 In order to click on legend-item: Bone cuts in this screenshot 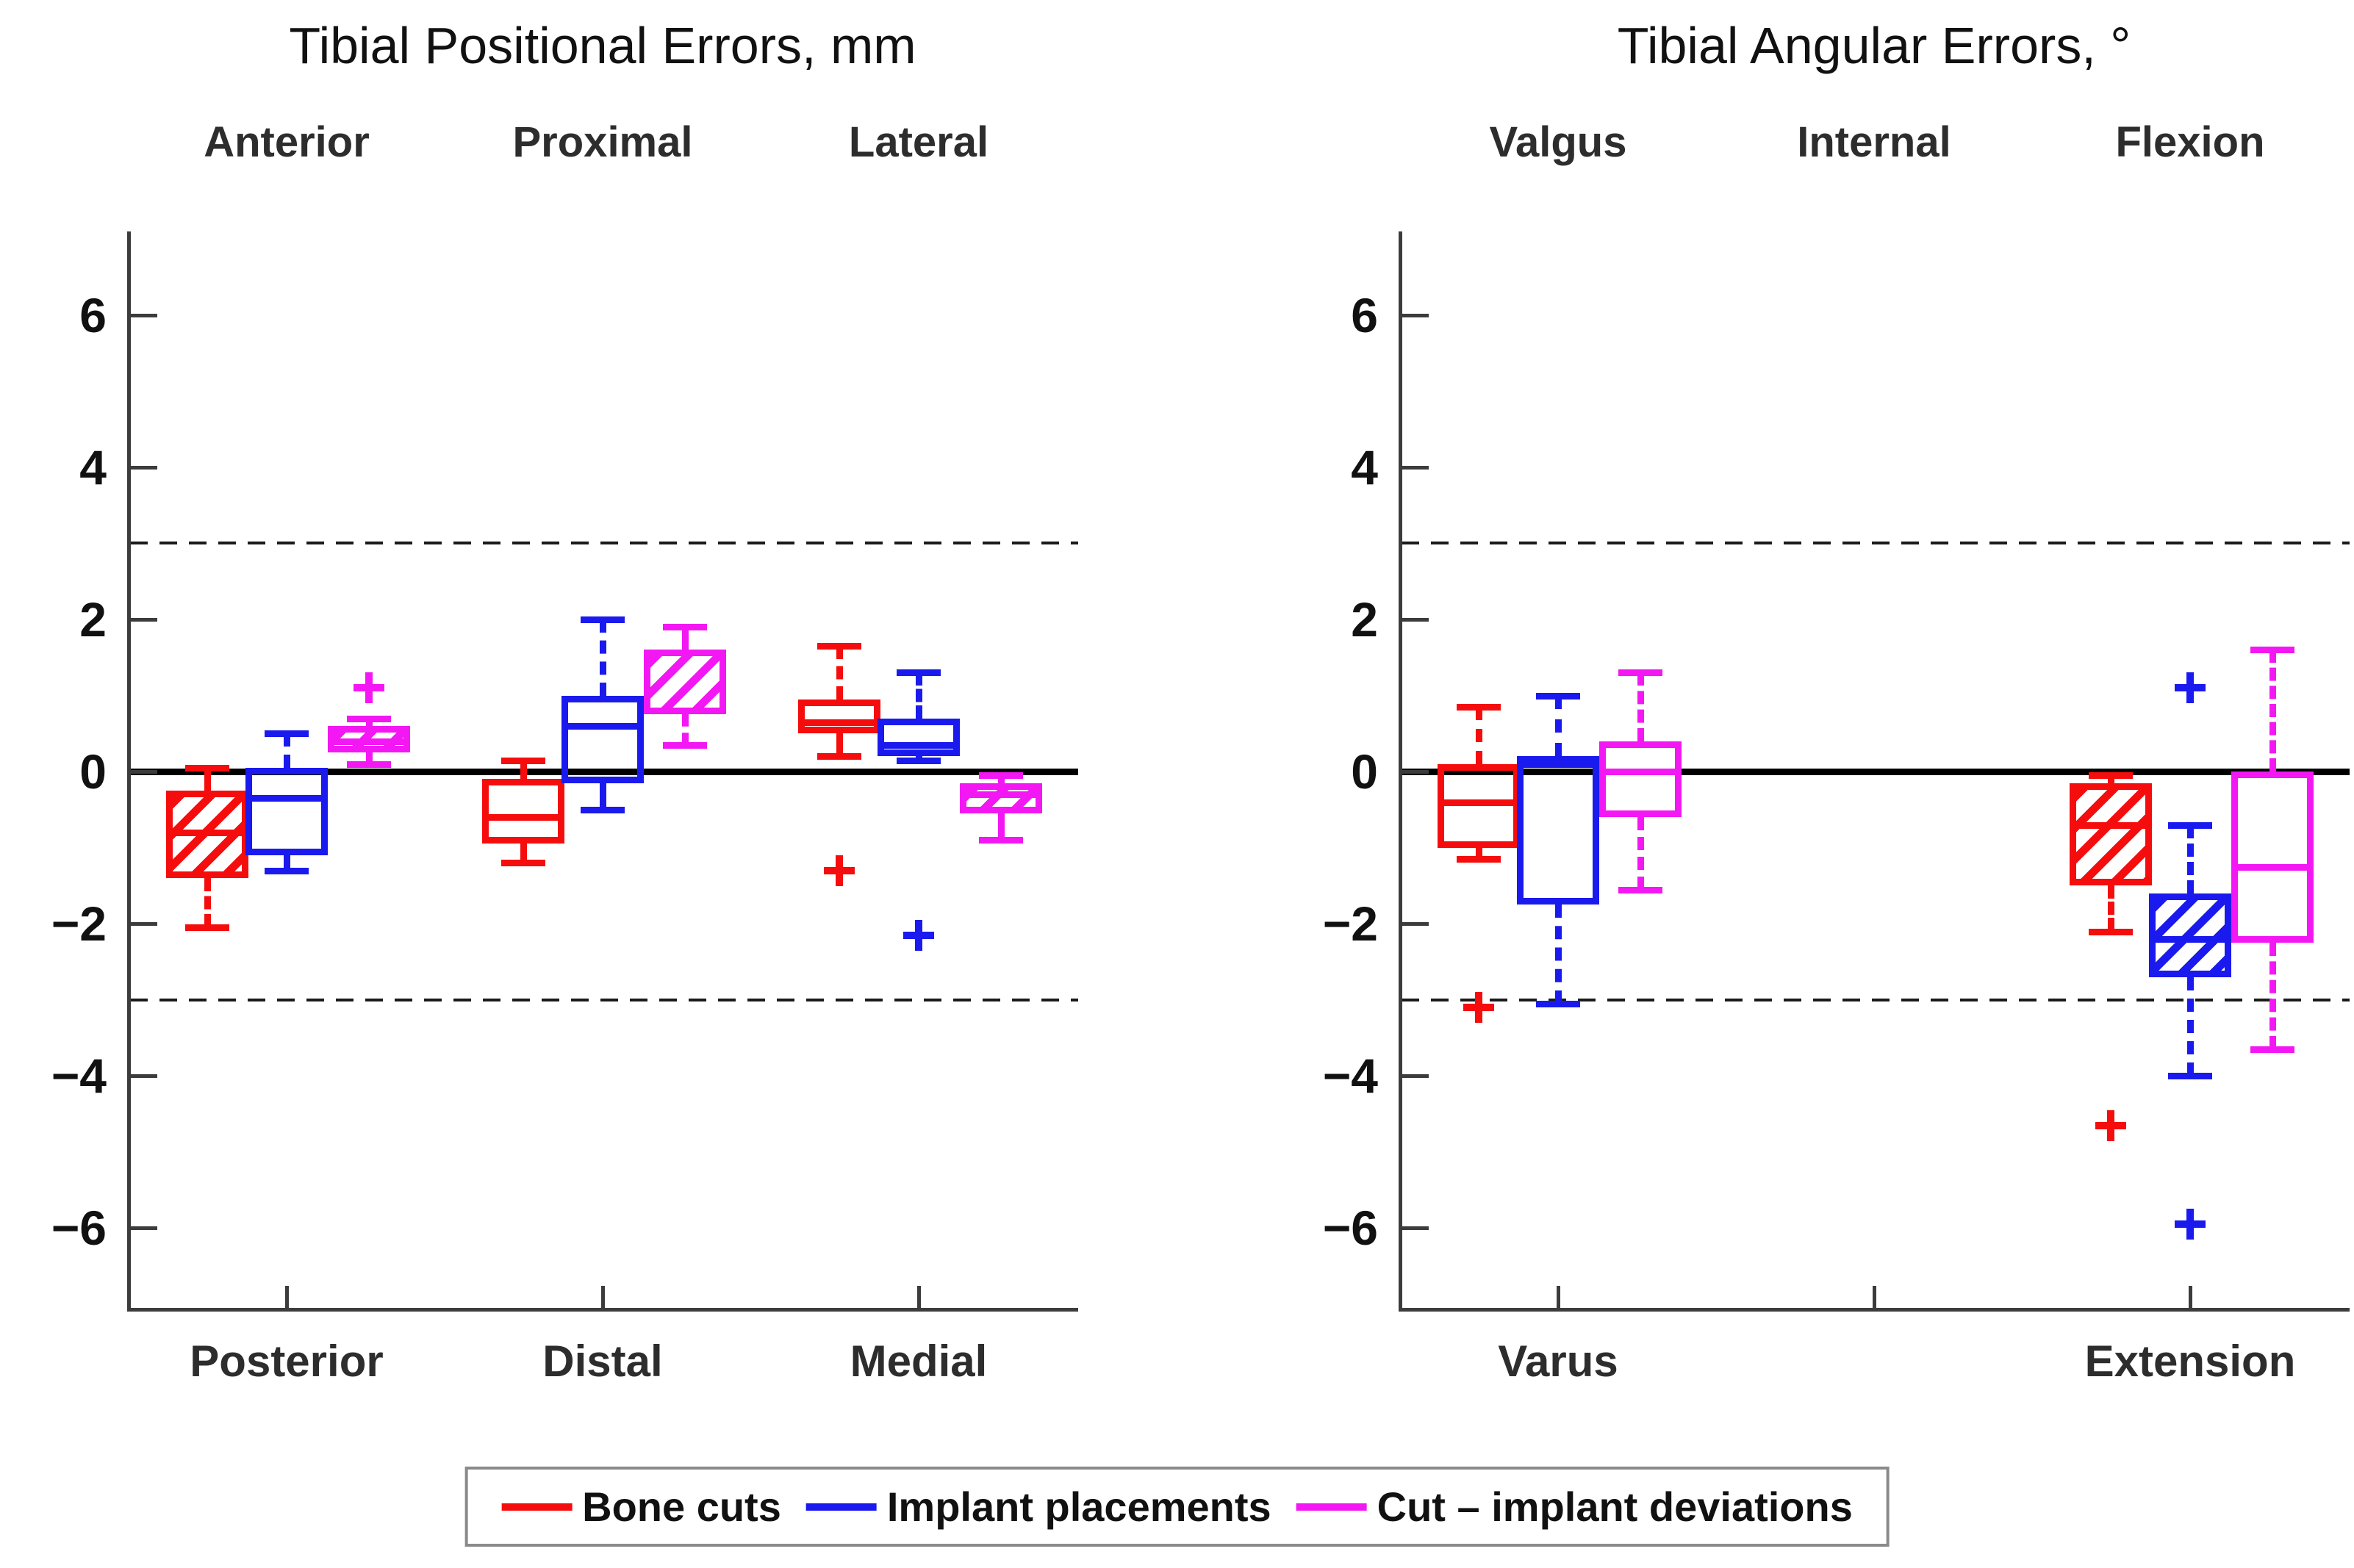, I will do `click(641, 1507)`.